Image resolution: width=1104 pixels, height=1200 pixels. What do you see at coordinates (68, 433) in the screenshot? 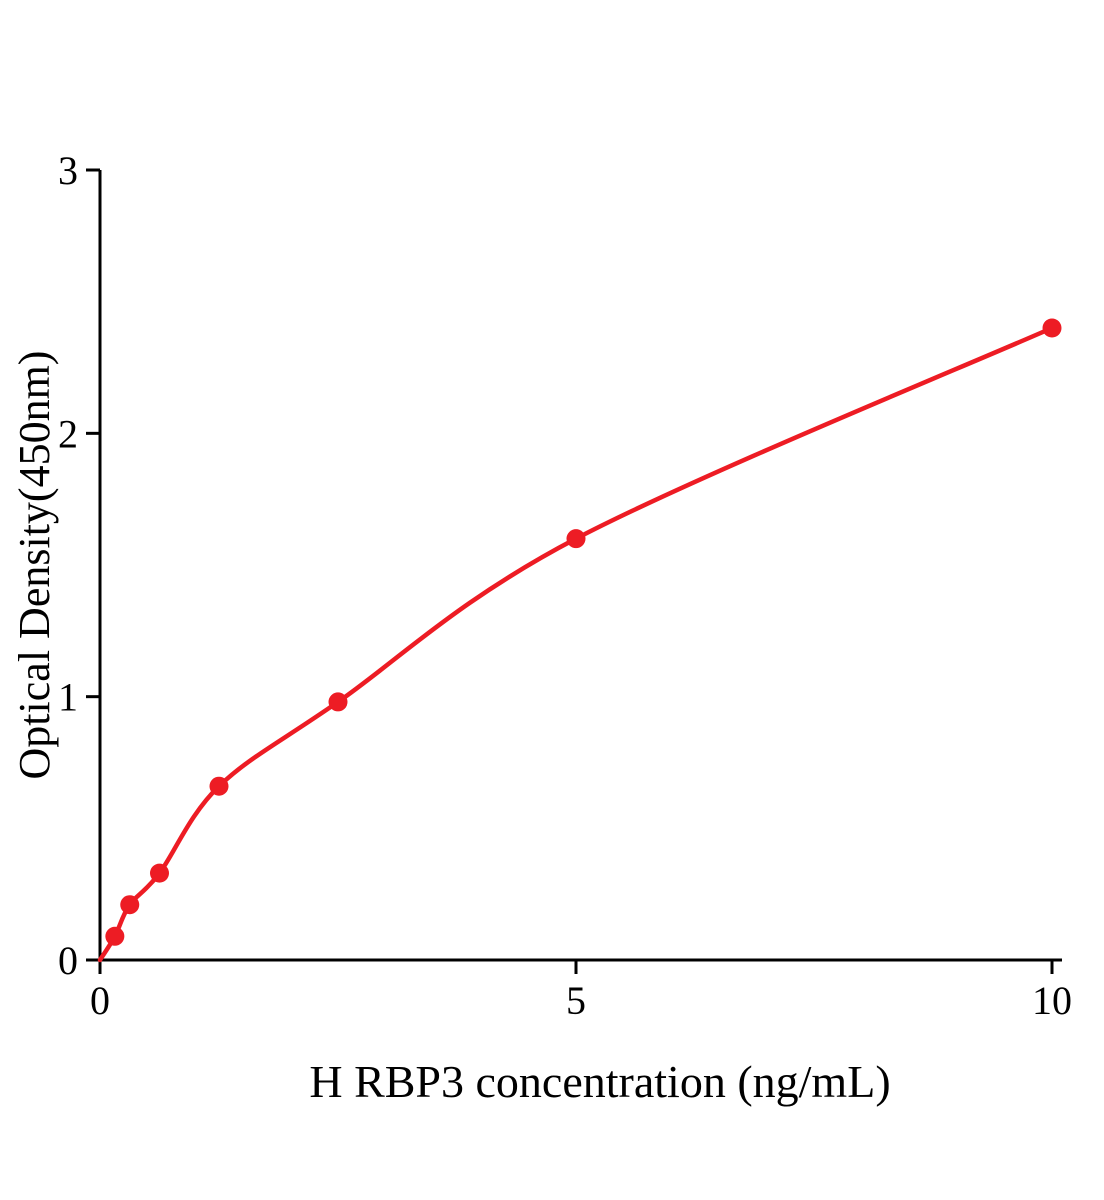
I see `y-tick-label: 2` at bounding box center [68, 433].